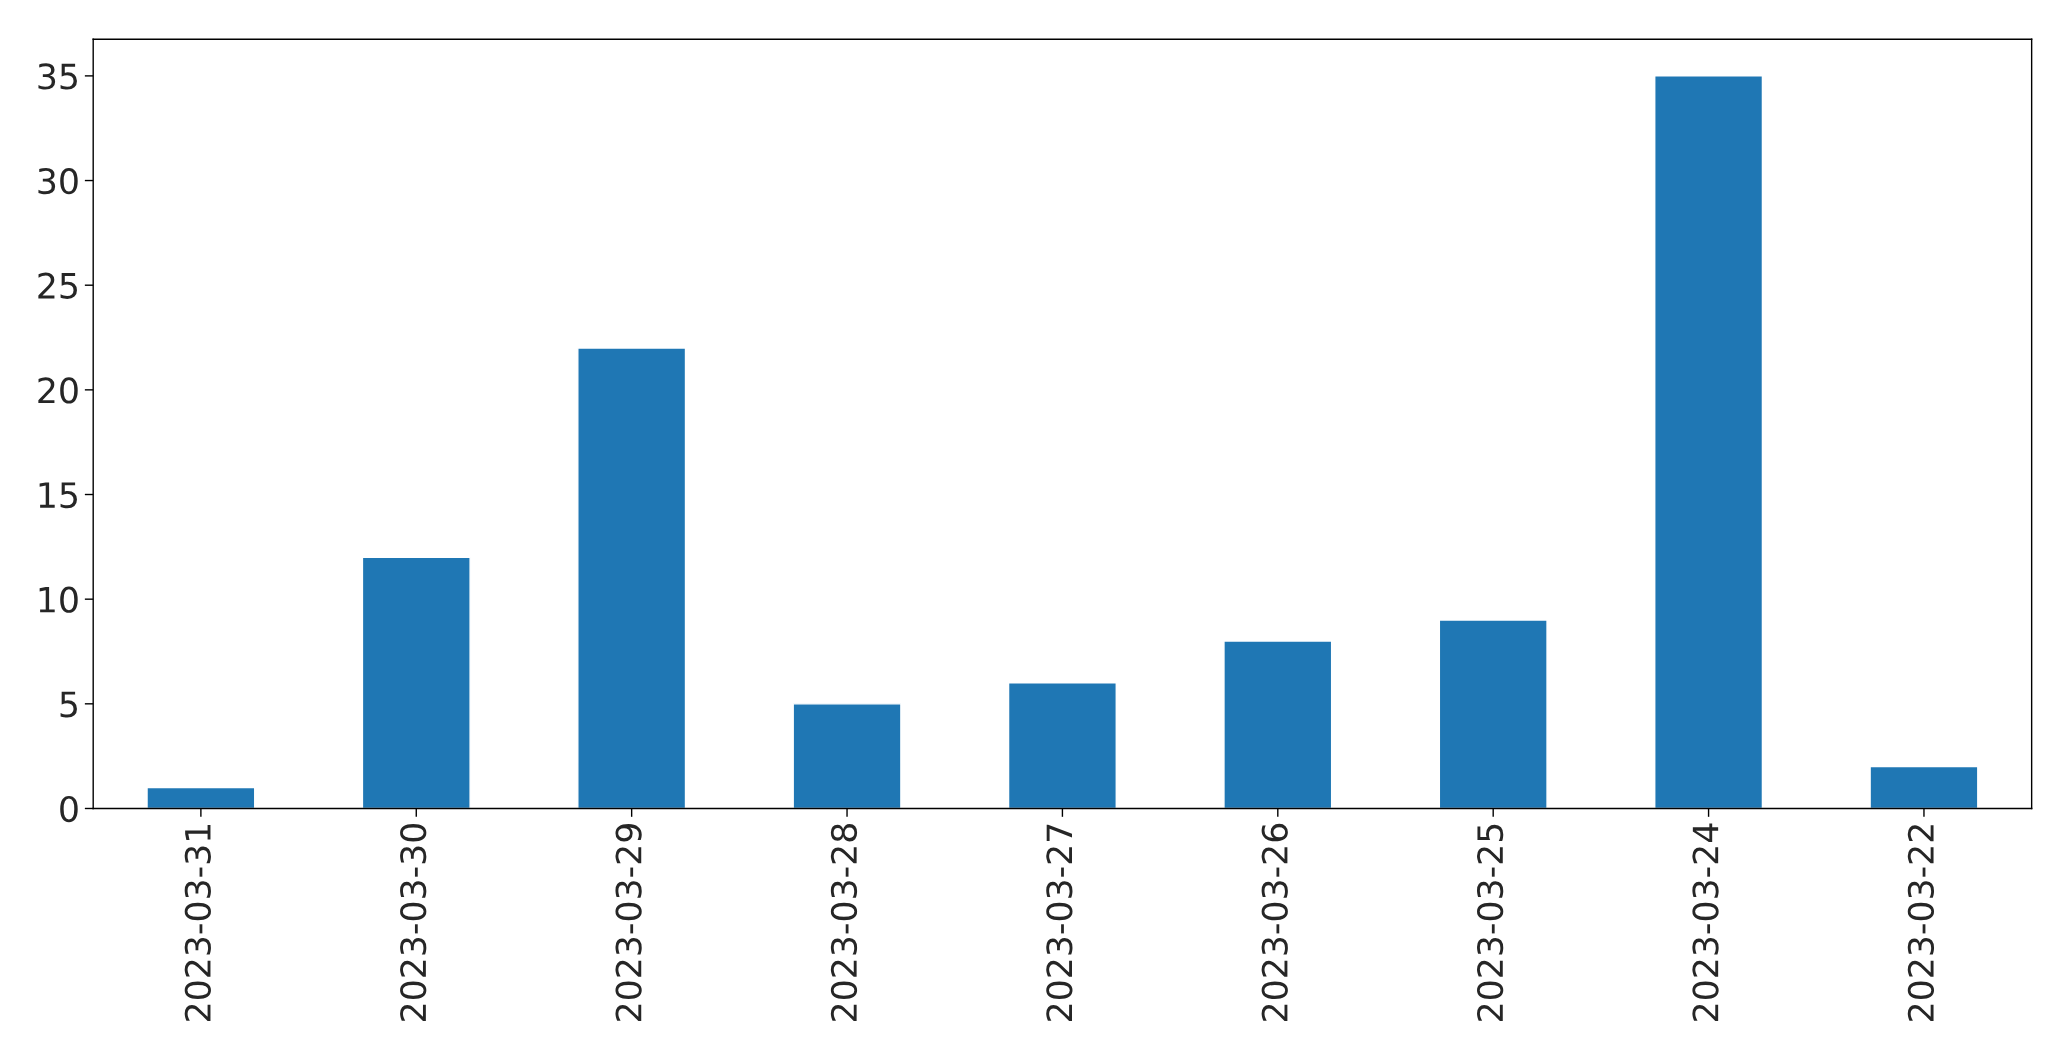 The width and height of the screenshot is (2071, 1061). Describe the element at coordinates (58, 181) in the screenshot. I see `y-tick-label: 30` at that location.